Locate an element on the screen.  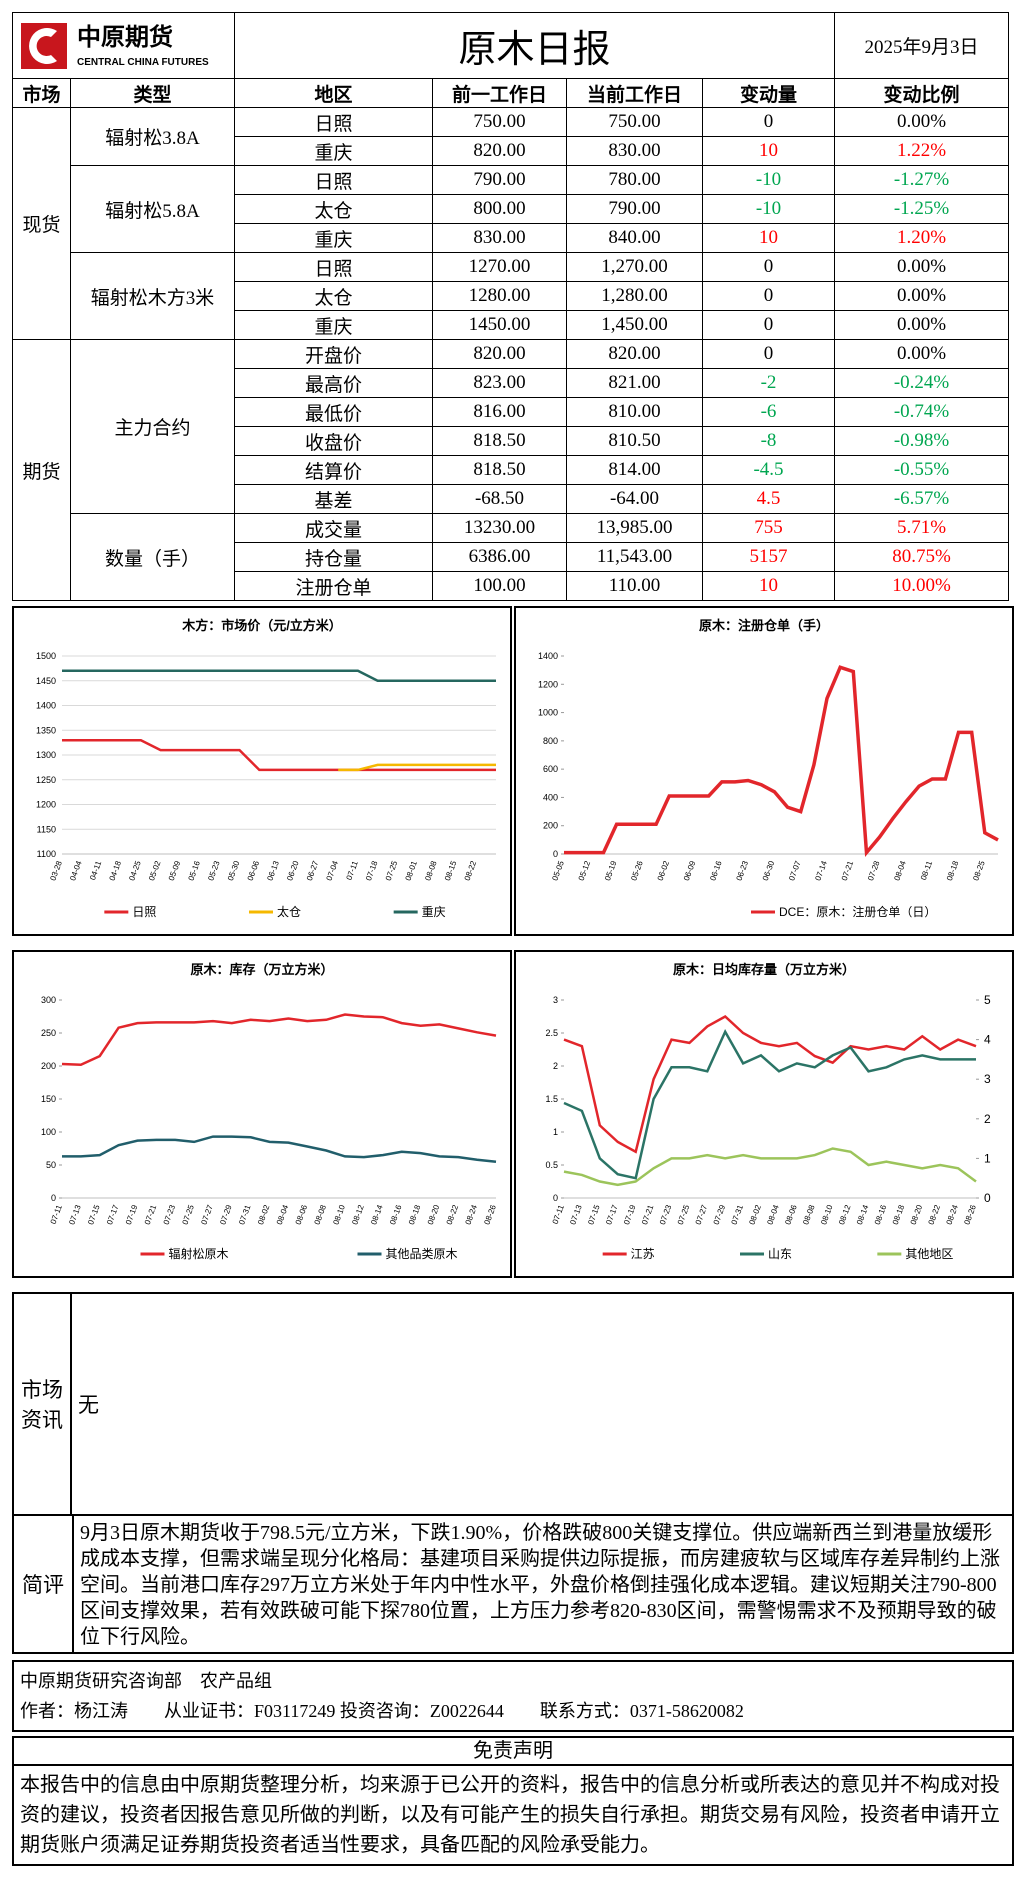
value-cell: 110.00 is located at coordinates (634, 586).